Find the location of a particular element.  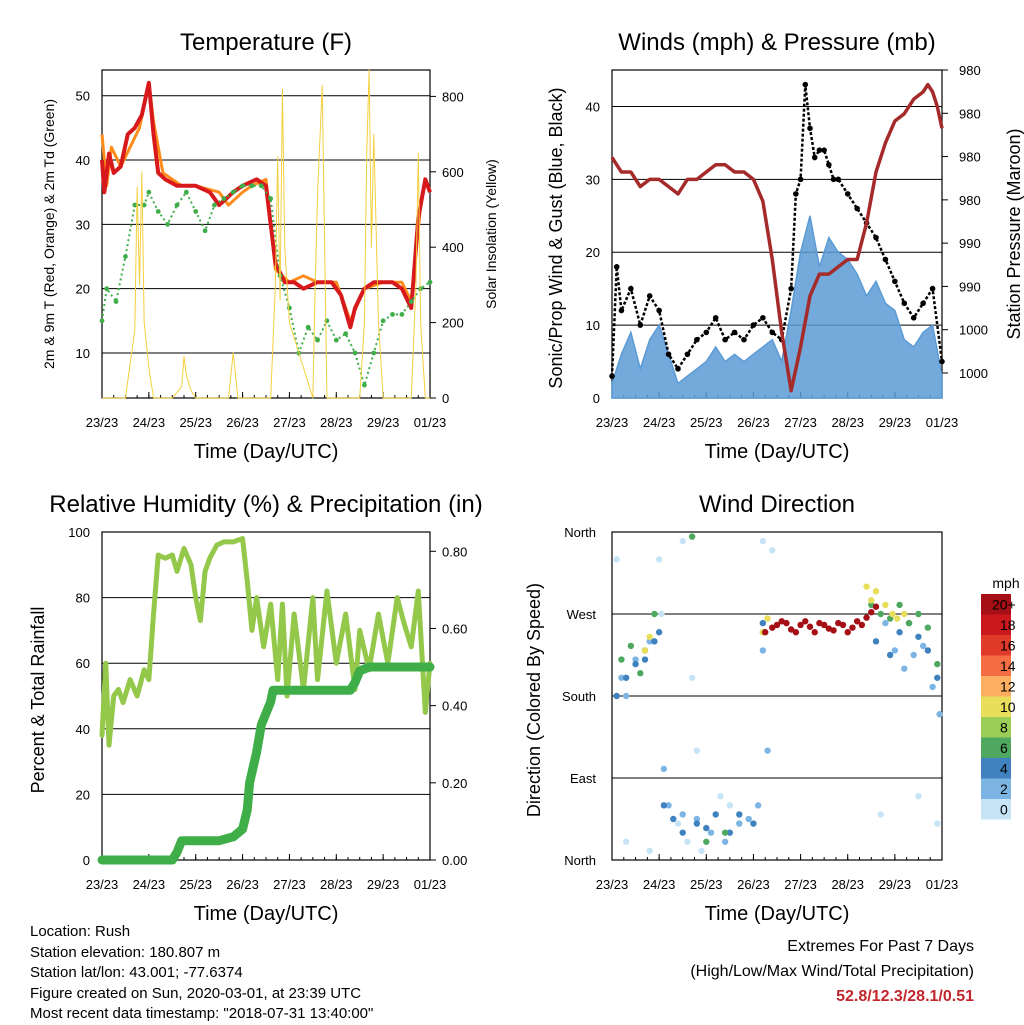

wind-gust-series is located at coordinates (777, 230).